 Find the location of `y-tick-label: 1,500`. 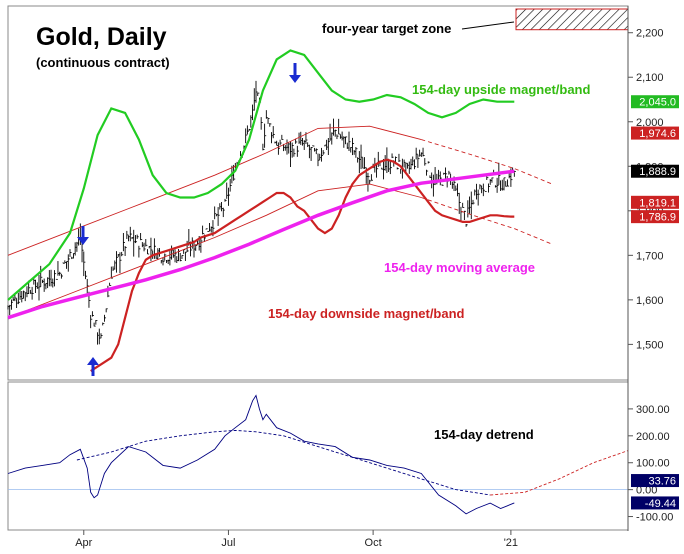

y-tick-label: 1,500 is located at coordinates (650, 345).